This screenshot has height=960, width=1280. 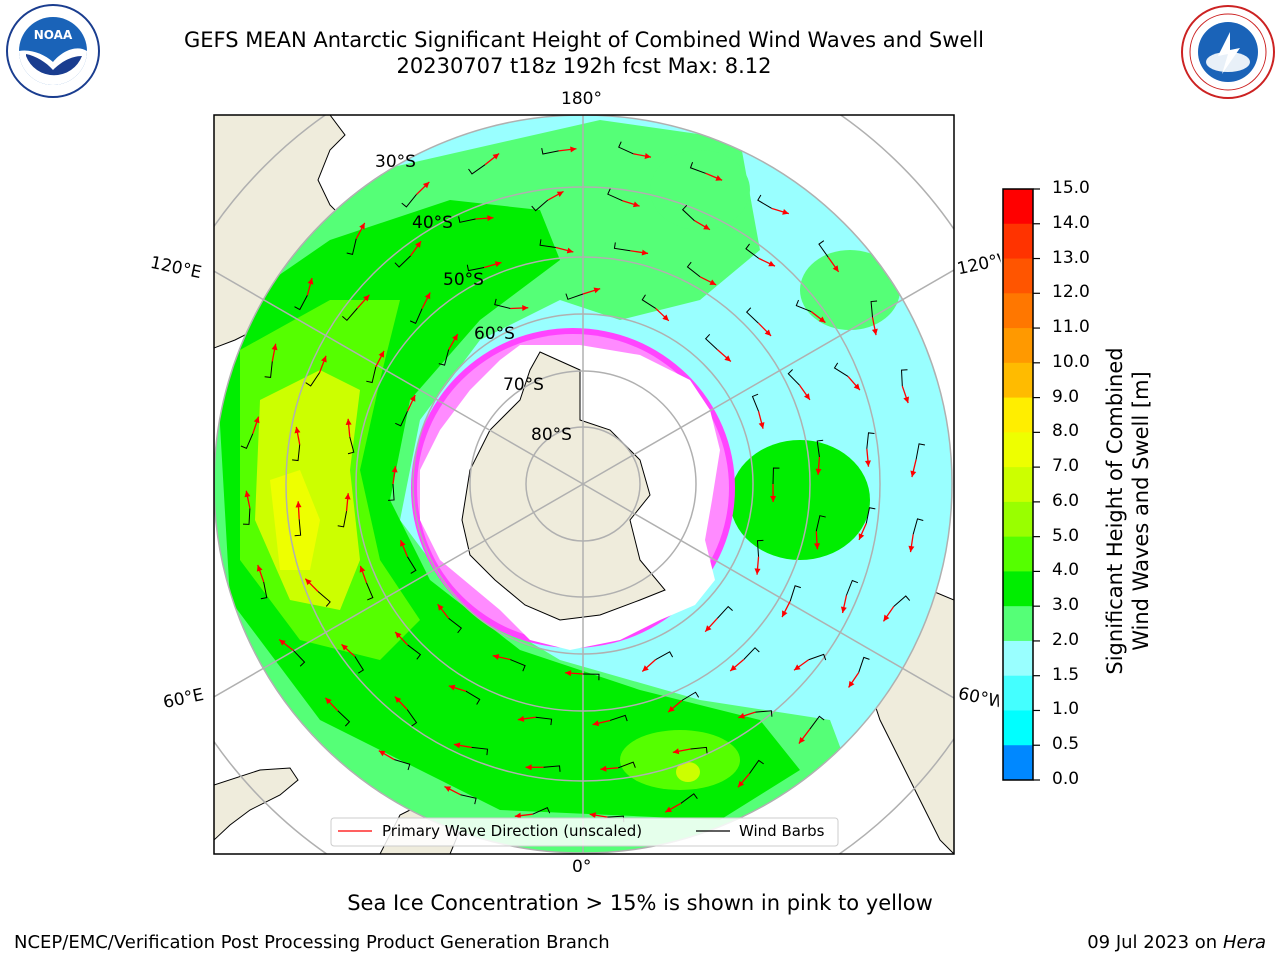 What do you see at coordinates (1071, 327) in the screenshot?
I see `colorbar-tick-label: 11.0` at bounding box center [1071, 327].